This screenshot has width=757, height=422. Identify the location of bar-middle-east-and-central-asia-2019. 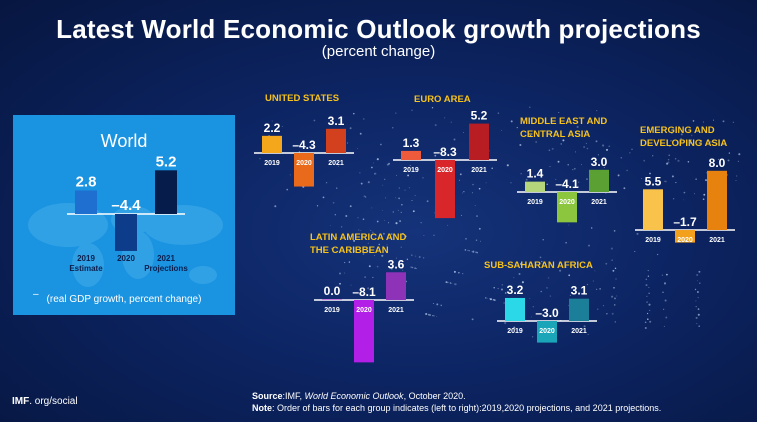
(535, 186).